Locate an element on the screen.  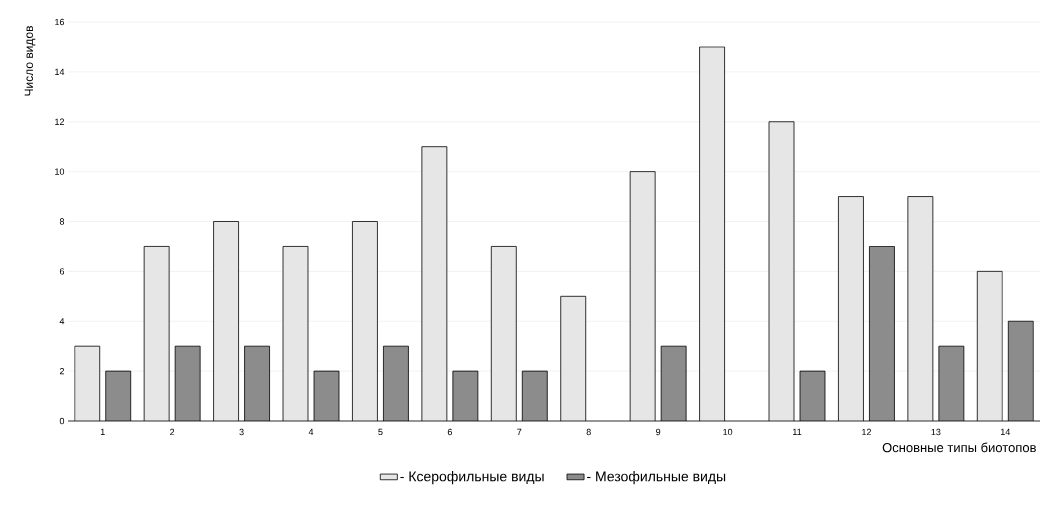
x-tick-label: 2 is located at coordinates (172, 432).